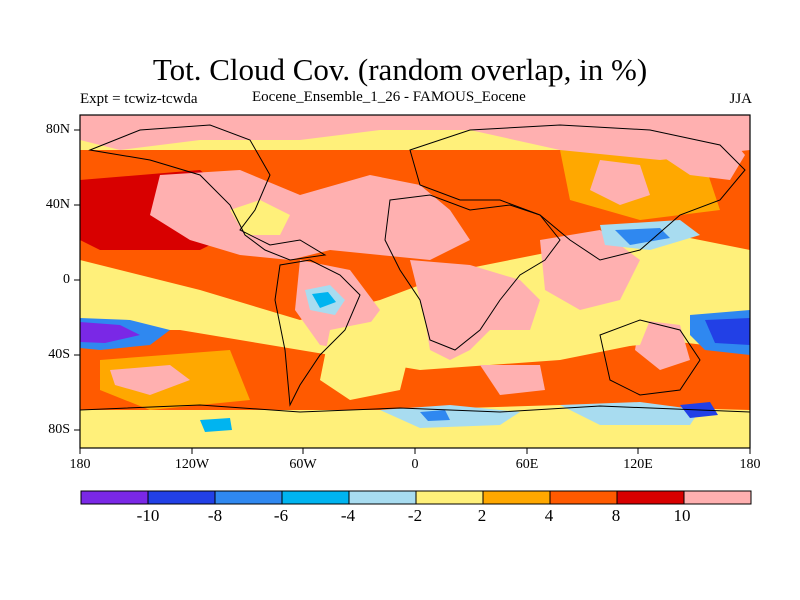  Describe the element at coordinates (192, 464) in the screenshot. I see `lon-label-120w: 120W` at that location.